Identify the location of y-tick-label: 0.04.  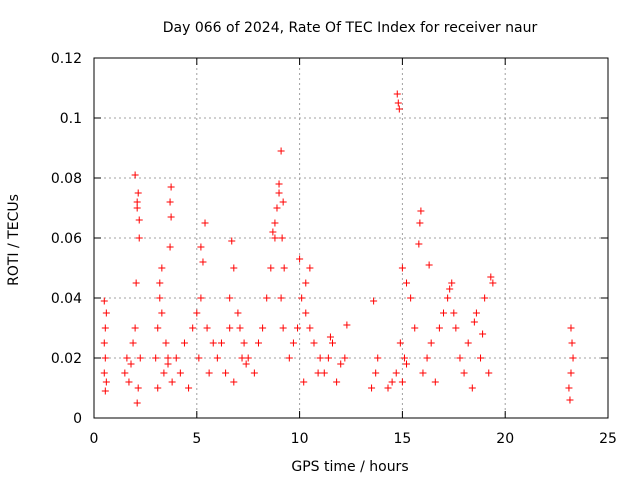
(66, 299).